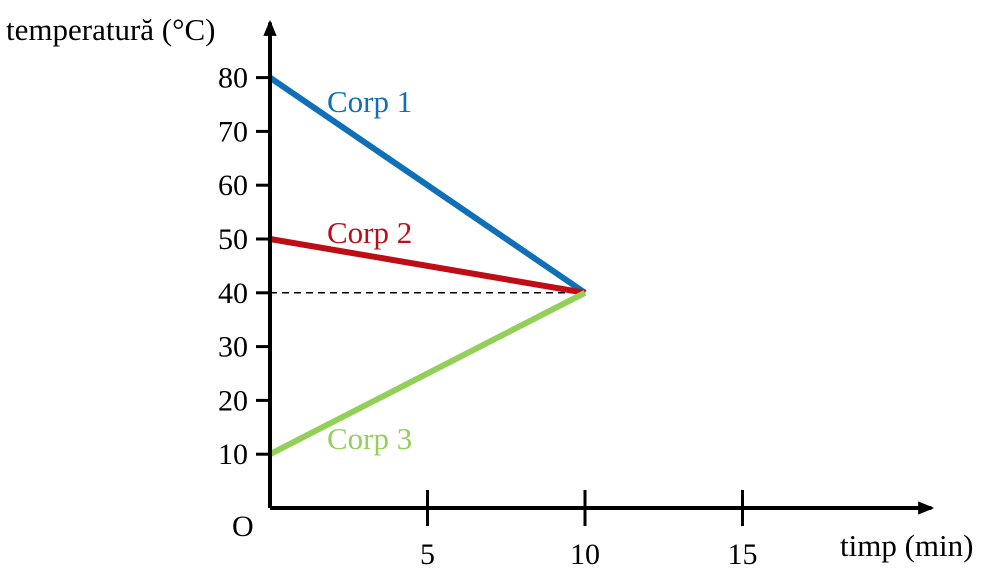  I want to click on series-label-2: Corp 2, so click(369, 232).